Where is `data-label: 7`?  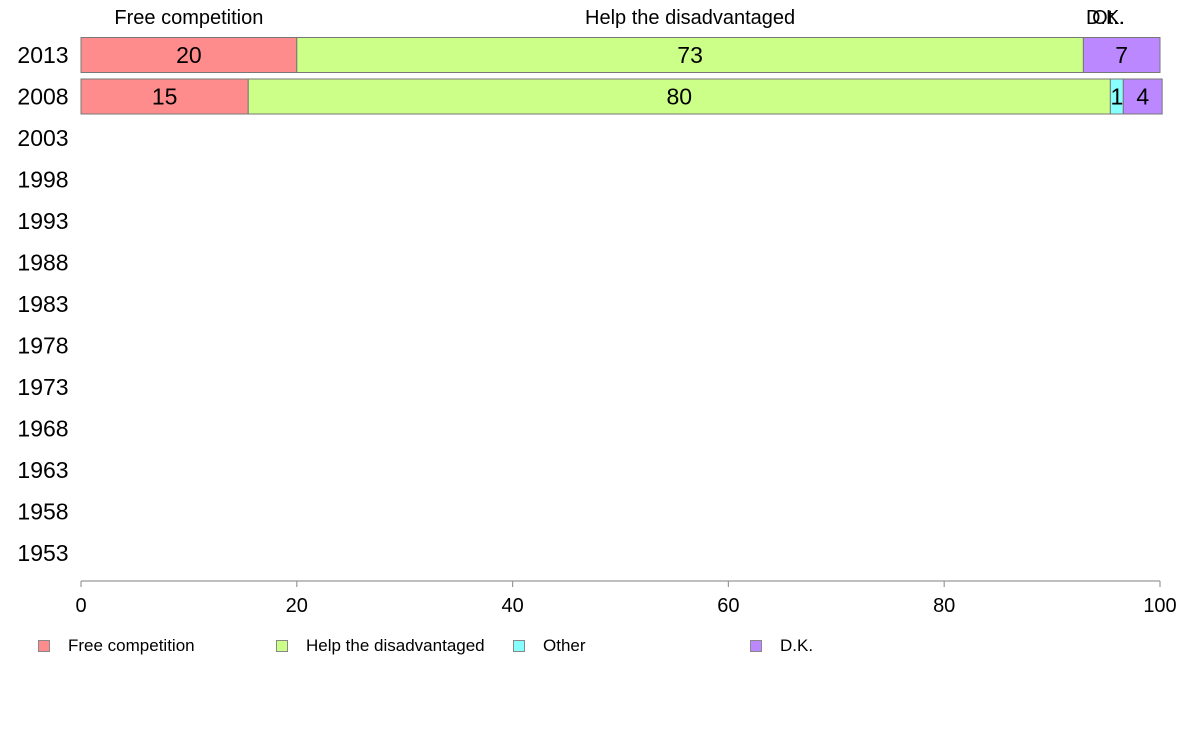 data-label: 7 is located at coordinates (1121, 55).